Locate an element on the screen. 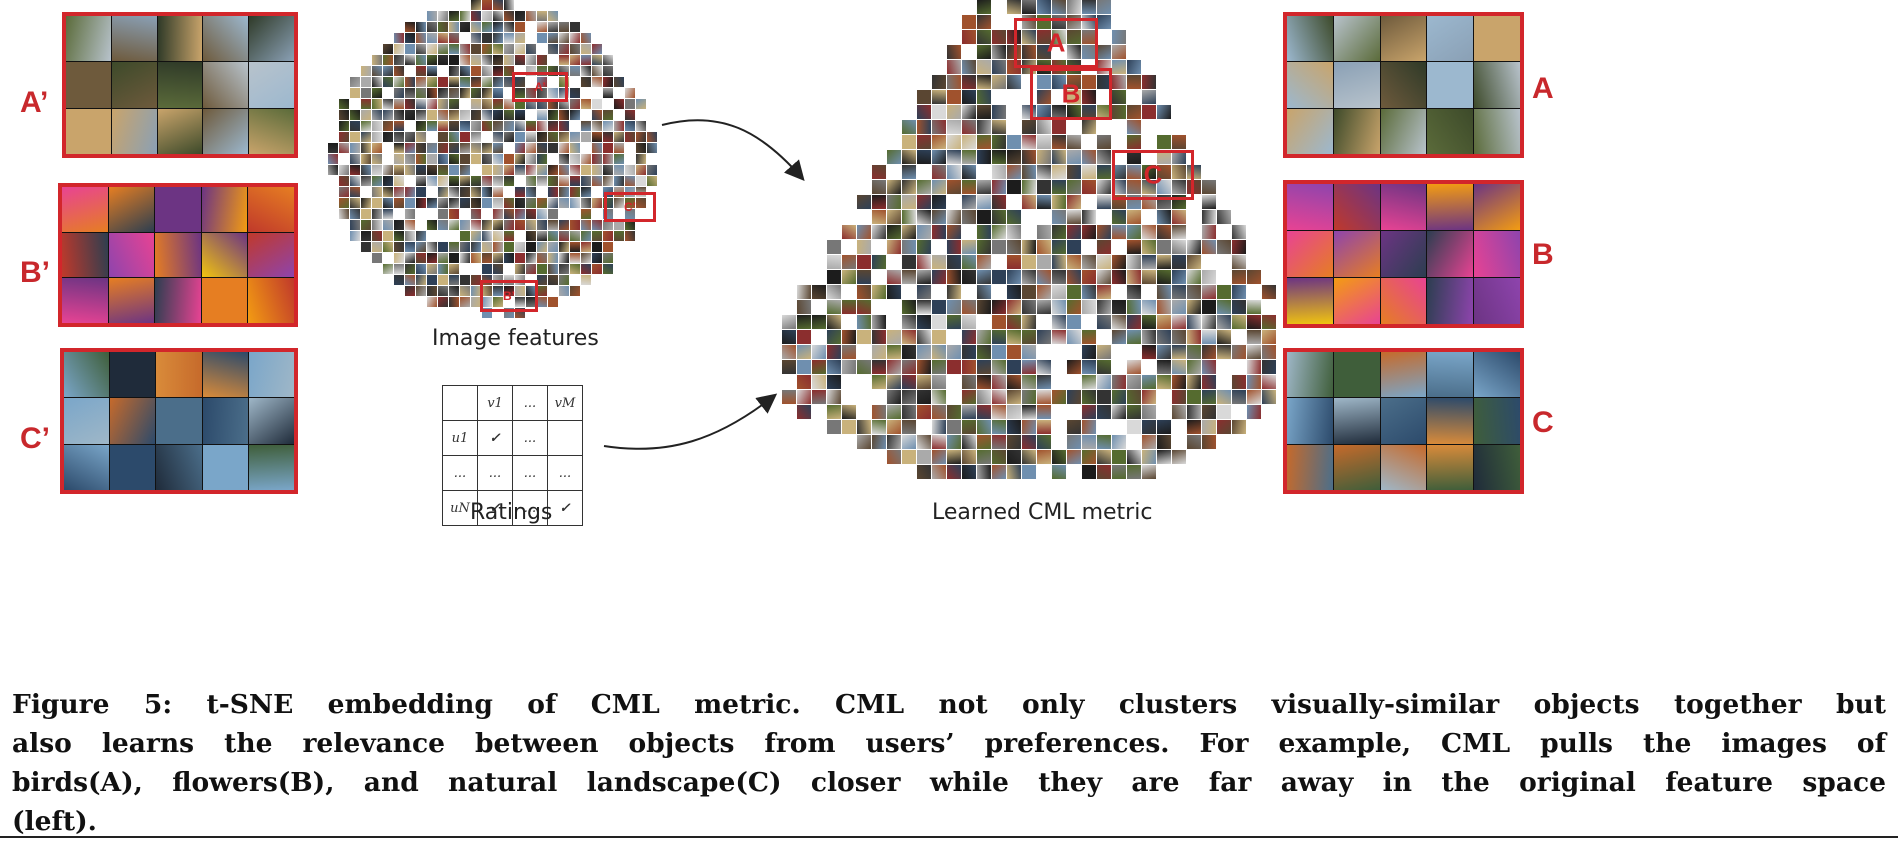 The image size is (1898, 841). image-features-caption: Image features is located at coordinates (515, 338).